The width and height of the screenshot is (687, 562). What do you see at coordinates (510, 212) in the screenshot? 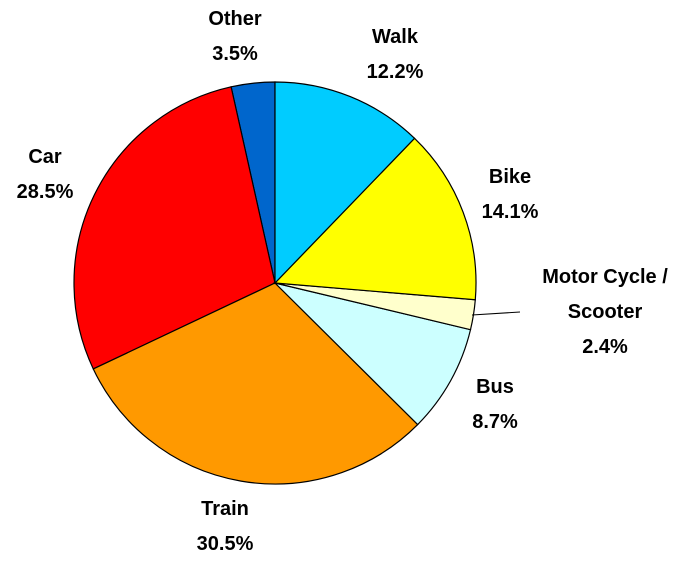
I see `value-label: 14.1%` at bounding box center [510, 212].